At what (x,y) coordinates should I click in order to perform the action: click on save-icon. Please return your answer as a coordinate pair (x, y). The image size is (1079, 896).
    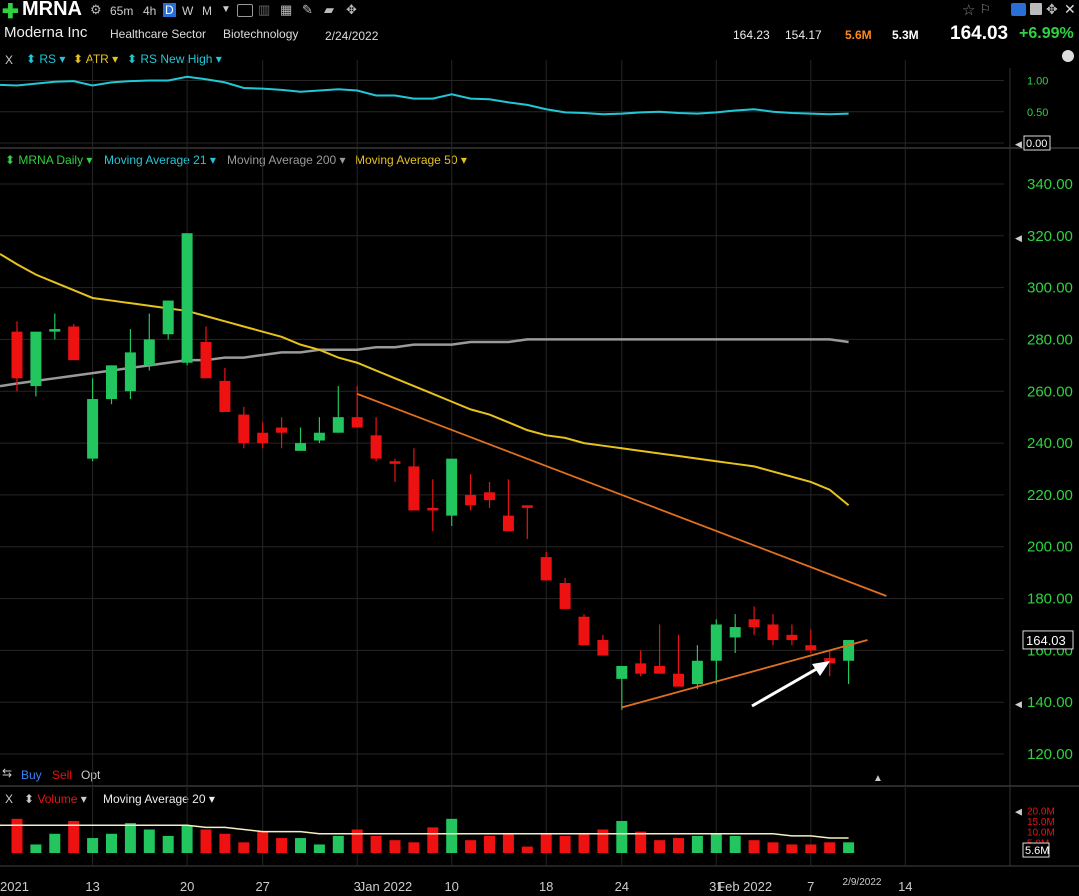
    Looking at the image, I should click on (1036, 9).